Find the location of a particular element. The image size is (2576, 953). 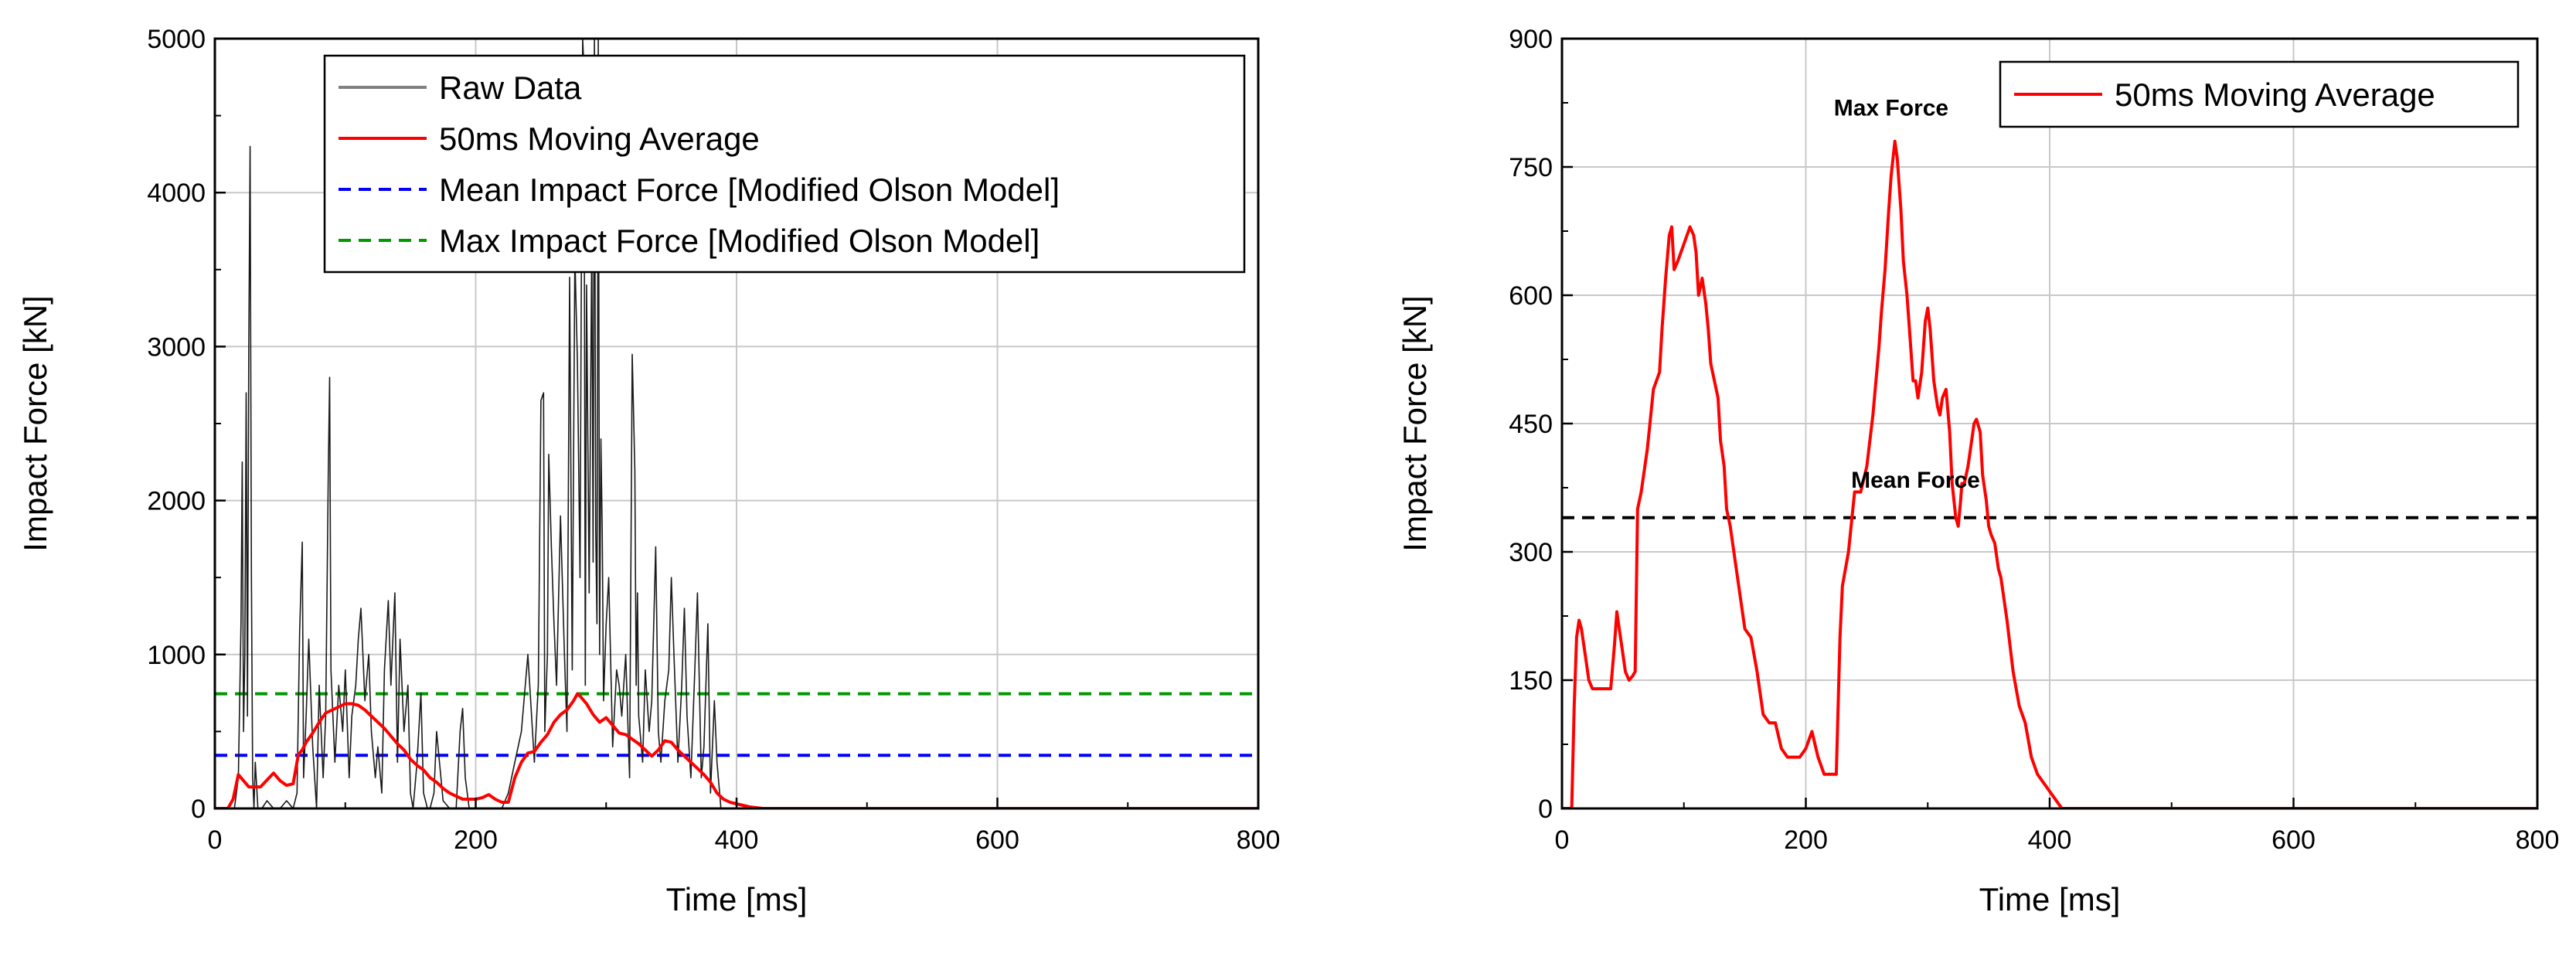

y-tick-label: 5000 is located at coordinates (176, 39).